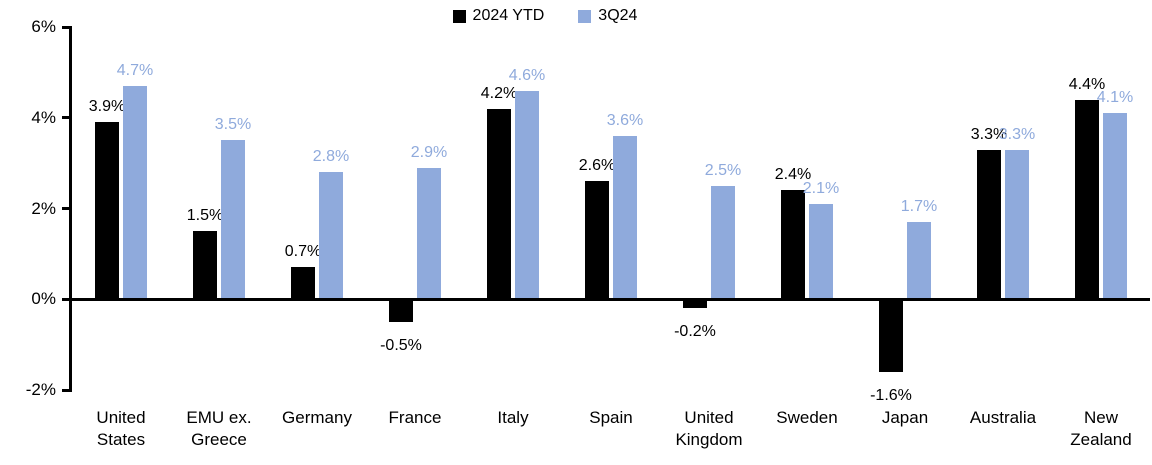 The height and width of the screenshot is (465, 1152). I want to click on bar-2024-ytd-united-states, so click(107, 211).